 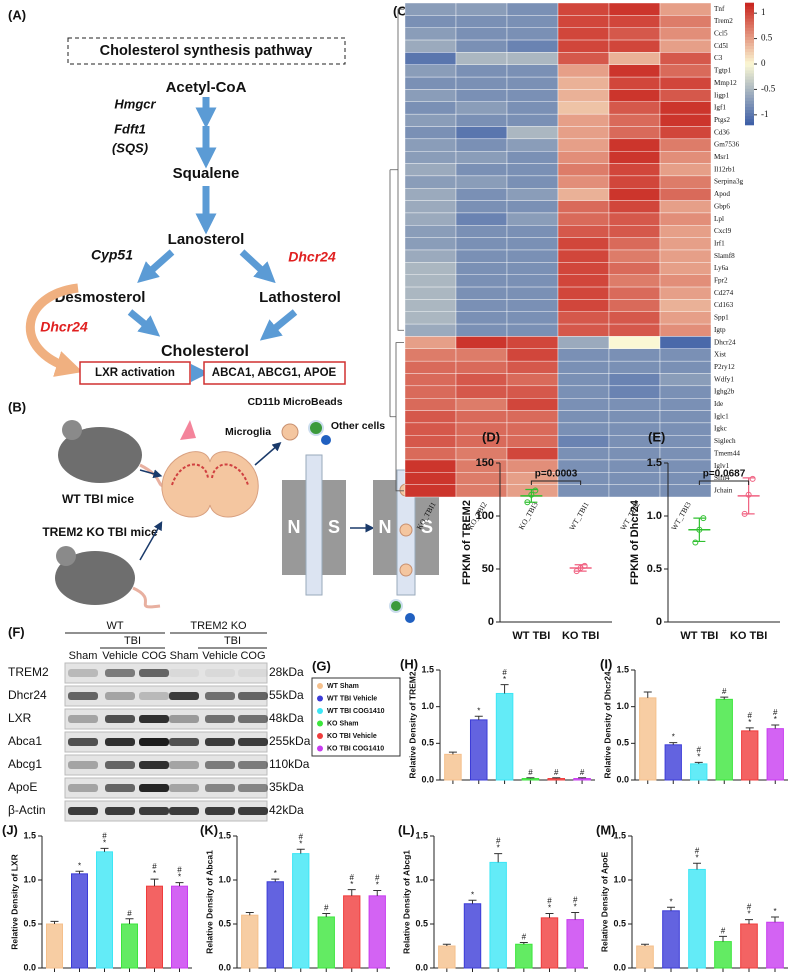 I want to click on row-label: Cd163, so click(x=724, y=305).